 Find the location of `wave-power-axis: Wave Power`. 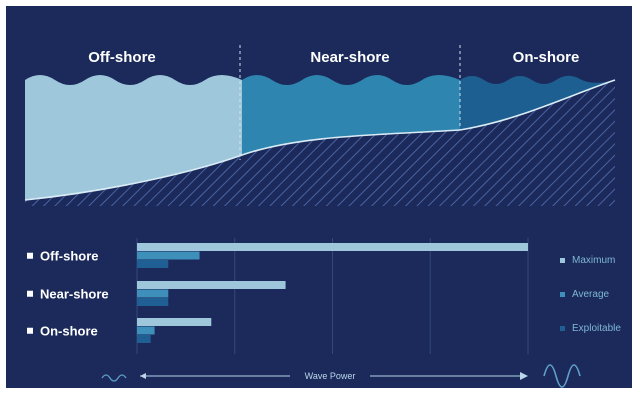

wave-power-axis: Wave Power is located at coordinates (334, 376).